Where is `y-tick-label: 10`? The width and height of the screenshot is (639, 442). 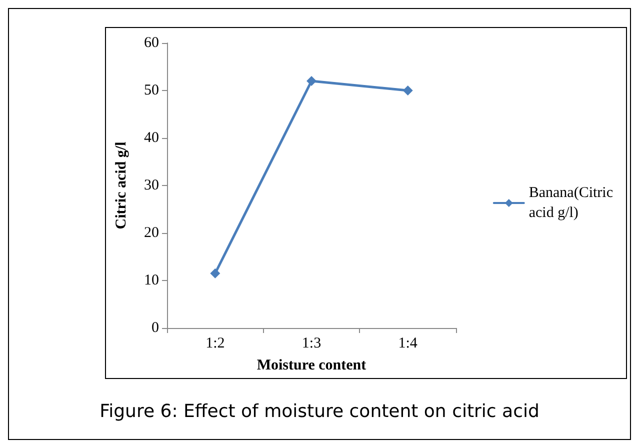
y-tick-label: 10 is located at coordinates (151, 280).